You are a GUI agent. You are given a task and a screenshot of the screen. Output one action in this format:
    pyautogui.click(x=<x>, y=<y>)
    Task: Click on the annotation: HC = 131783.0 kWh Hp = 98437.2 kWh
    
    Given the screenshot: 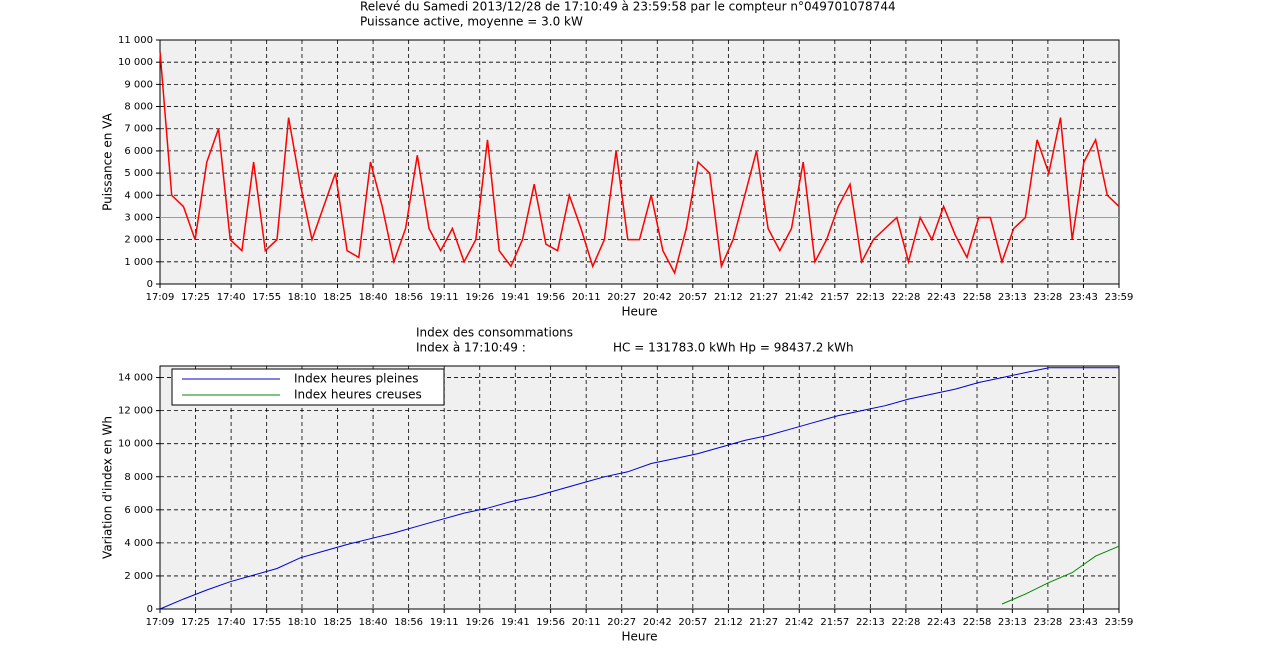 What is the action you would take?
    pyautogui.click(x=733, y=348)
    